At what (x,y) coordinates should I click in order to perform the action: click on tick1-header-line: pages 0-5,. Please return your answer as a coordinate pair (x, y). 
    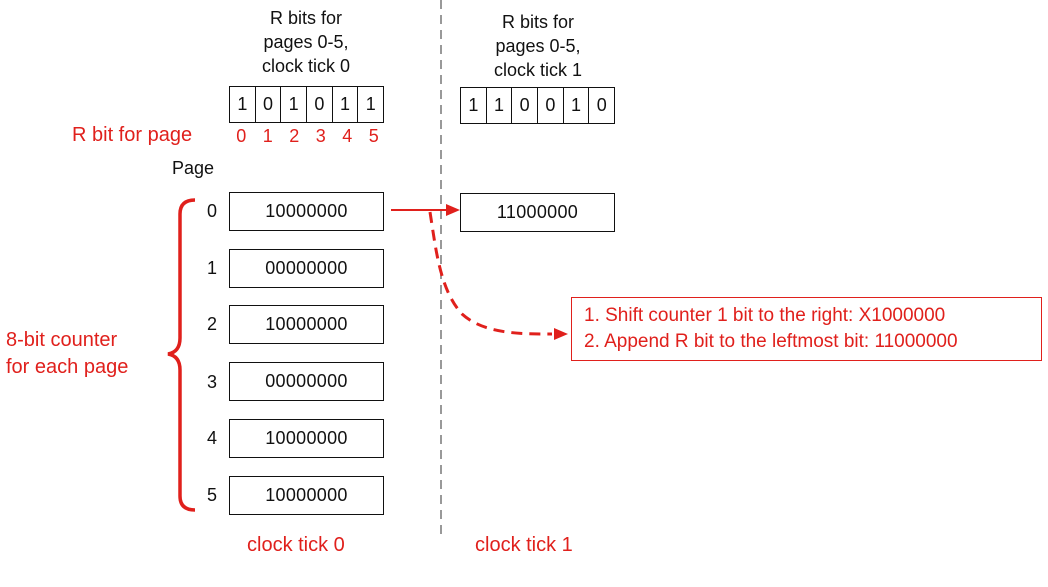
    Looking at the image, I should click on (538, 46).